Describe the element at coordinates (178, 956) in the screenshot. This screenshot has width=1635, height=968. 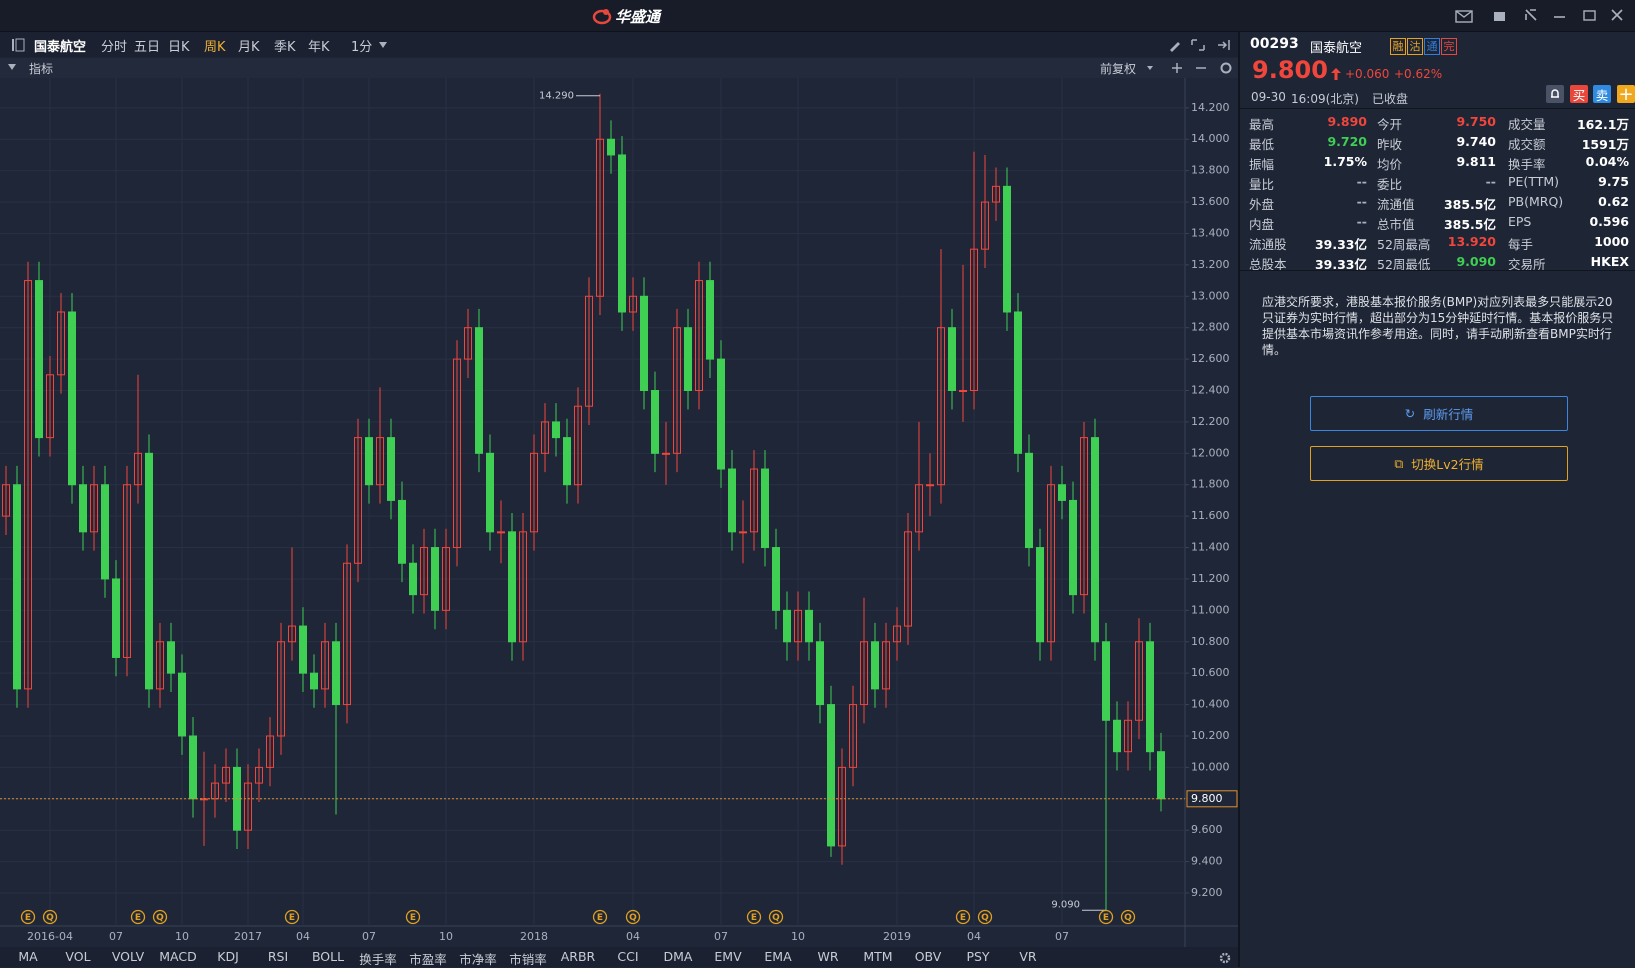
I see `indicator-tab: MACD` at that location.